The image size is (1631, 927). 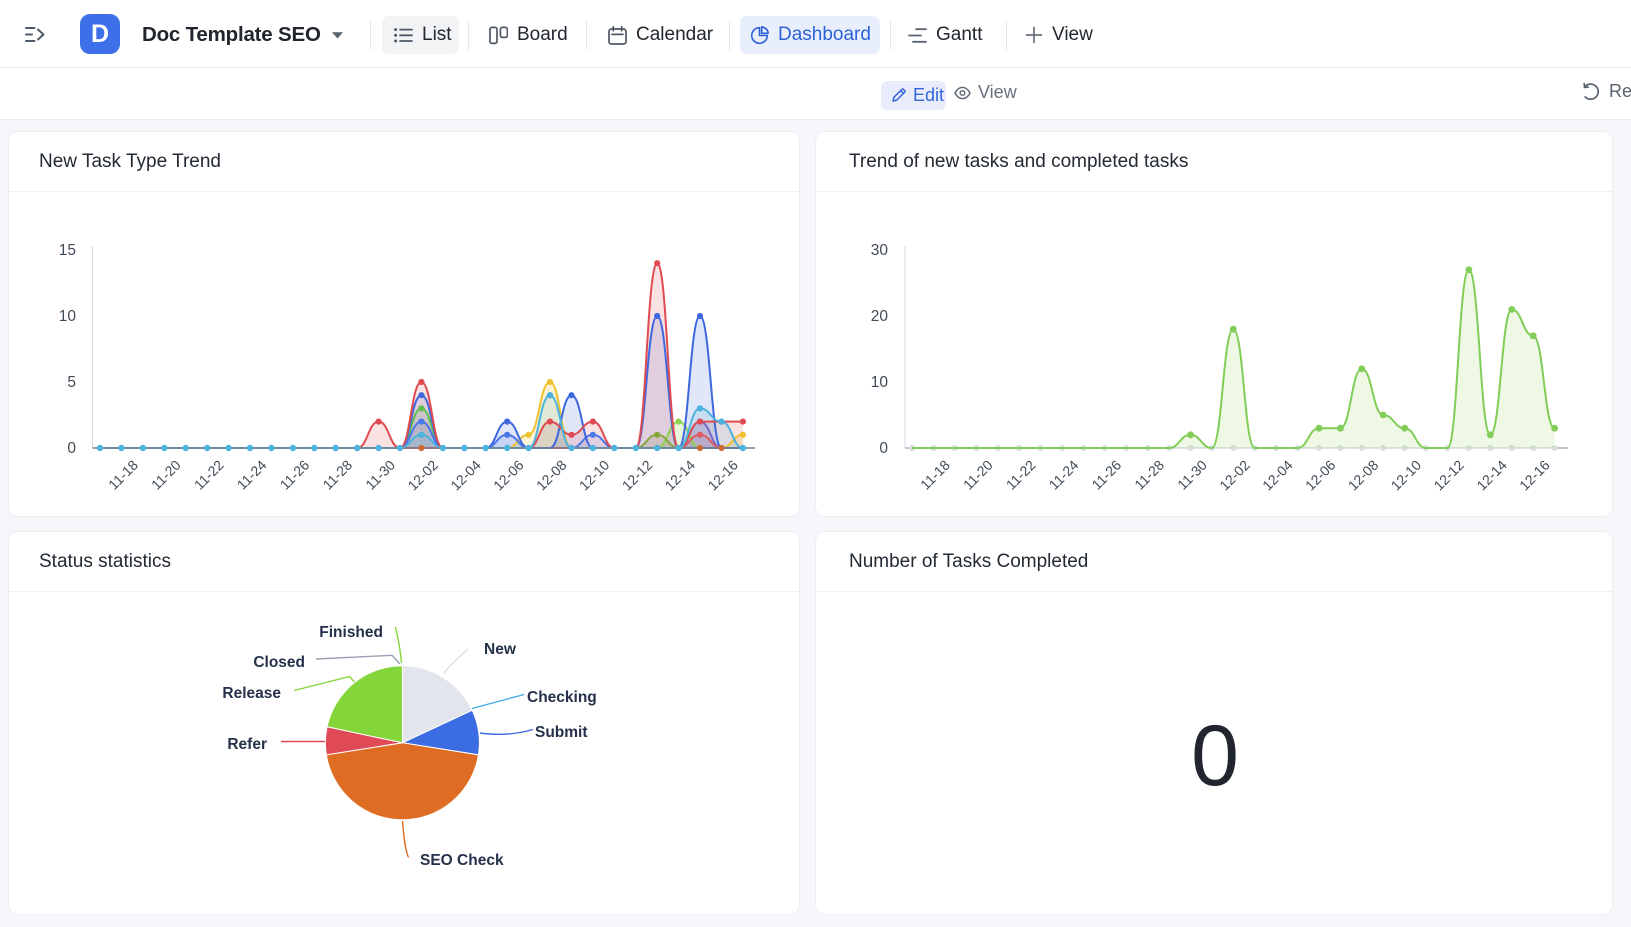 I want to click on svg-text: Finished, so click(x=351, y=632).